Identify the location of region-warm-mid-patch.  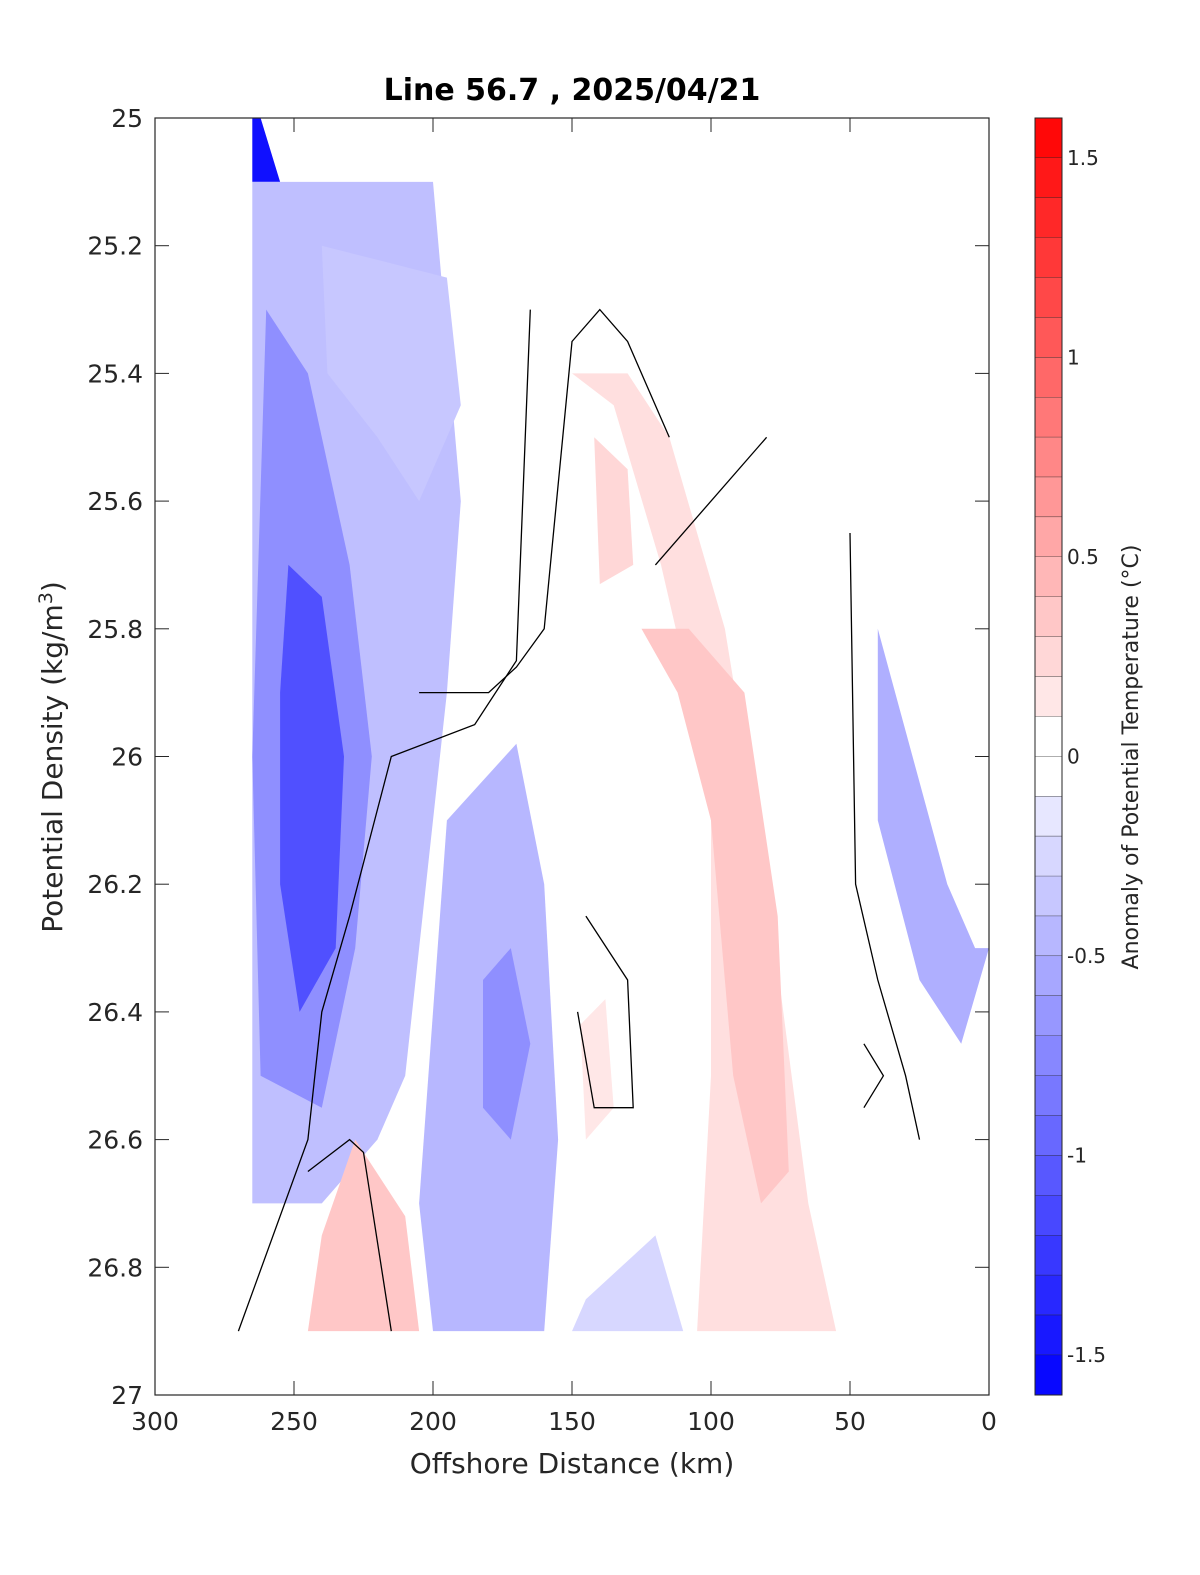
(597, 1069).